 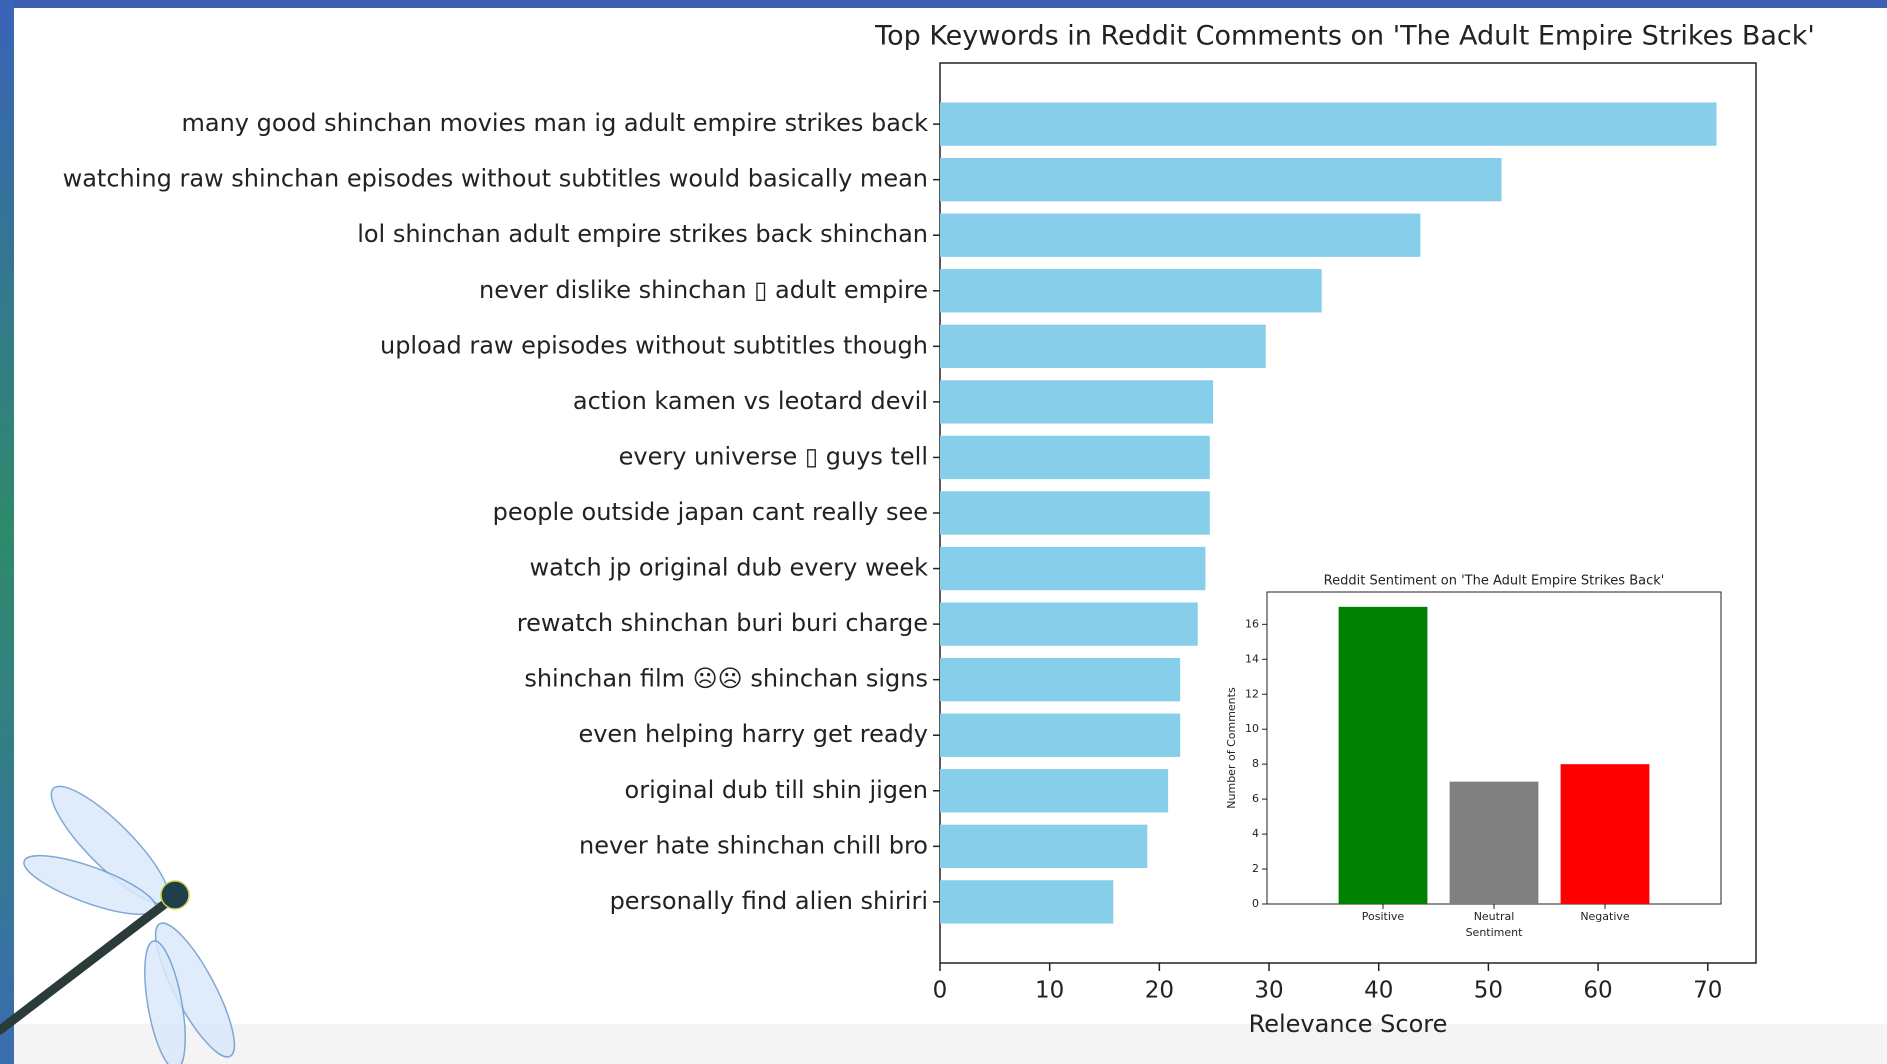 I want to click on x-tick-label: 10, so click(x=1049, y=991).